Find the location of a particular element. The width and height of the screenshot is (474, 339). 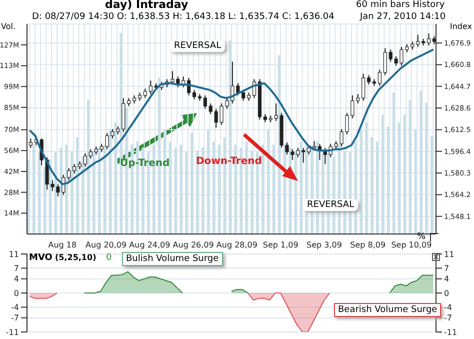

y-axis-title: Index is located at coordinates (461, 26).